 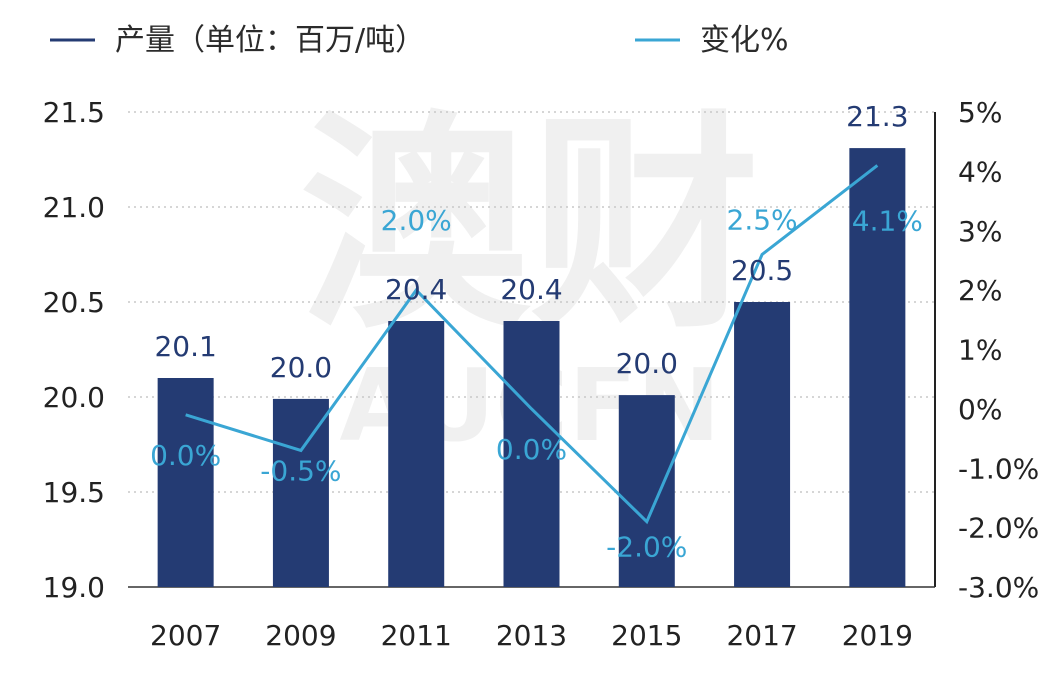 I want to click on x-tick-label: 2019, so click(x=877, y=635).